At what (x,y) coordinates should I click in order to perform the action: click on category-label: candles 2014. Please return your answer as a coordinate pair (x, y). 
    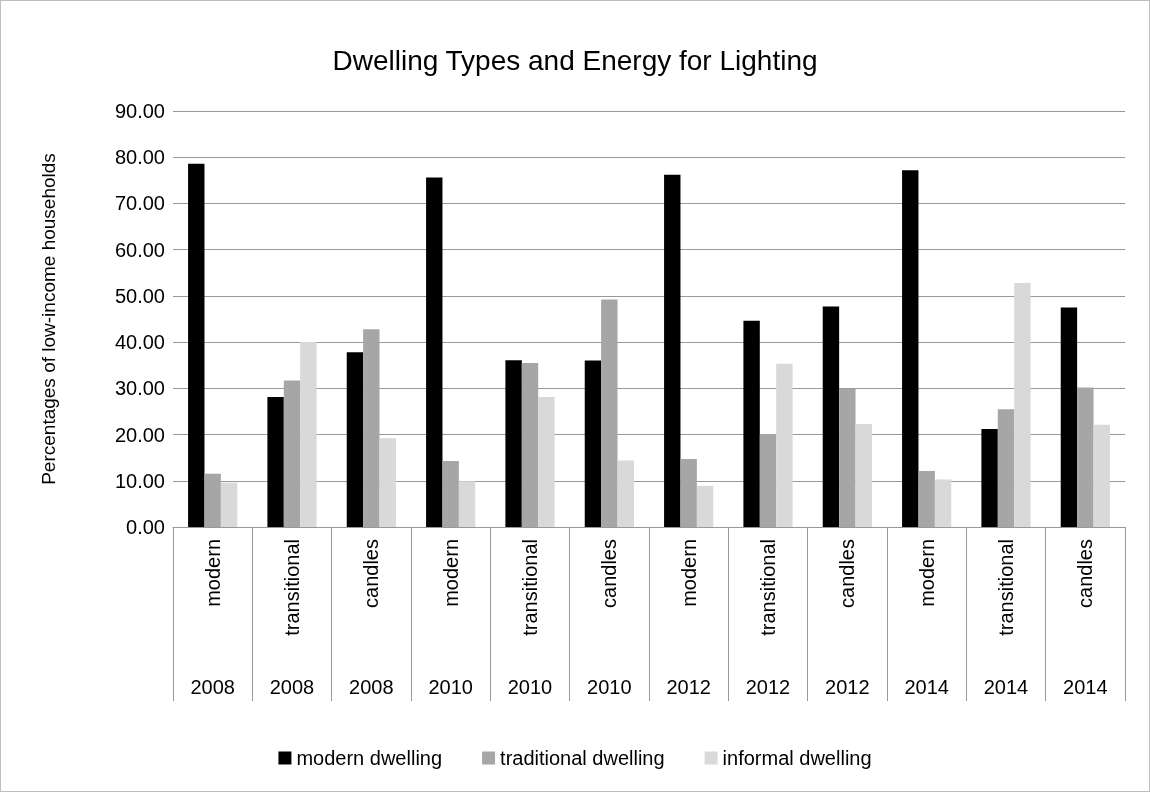
    Looking at the image, I should click on (1085, 618).